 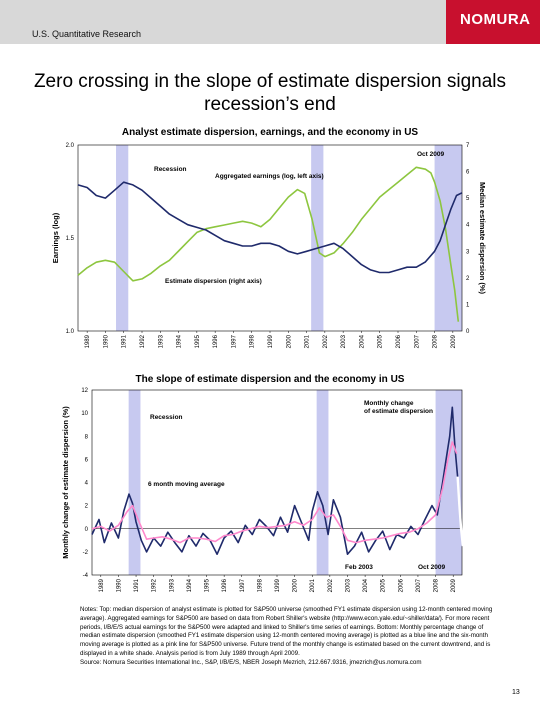 What do you see at coordinates (87, 34) in the screenshot?
I see `section-label: U.S. Quantitative Research` at bounding box center [87, 34].